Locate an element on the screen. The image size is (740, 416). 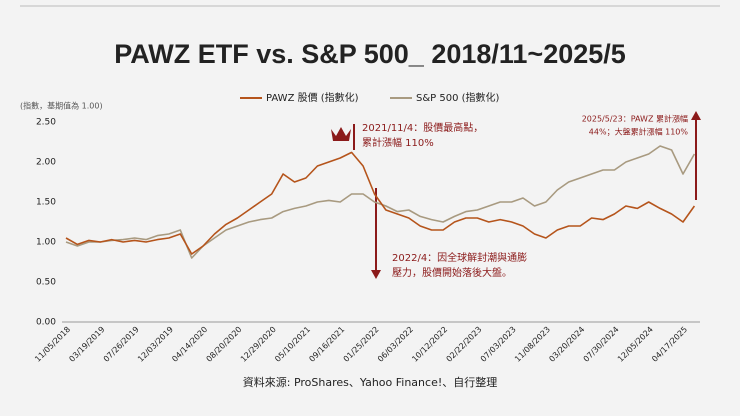
annotation: 2022/4：因全球解封潮與通膨 is located at coordinates (459, 257).